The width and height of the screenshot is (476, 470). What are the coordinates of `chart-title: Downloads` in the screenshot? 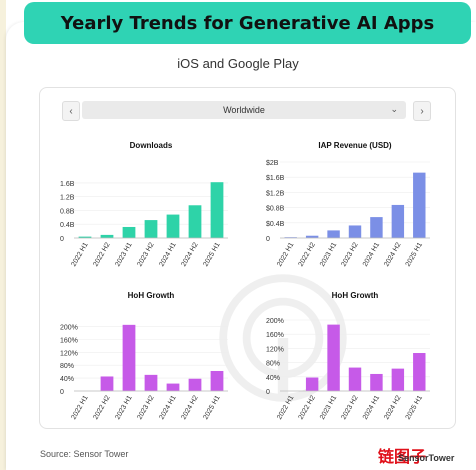 It's located at (151, 145).